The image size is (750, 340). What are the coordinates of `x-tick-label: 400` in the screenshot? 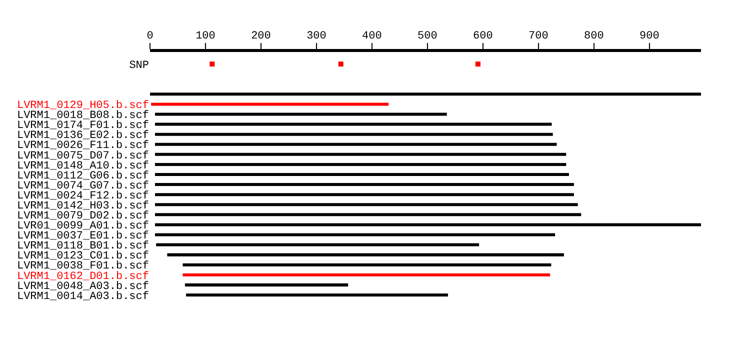 It's located at (372, 36).